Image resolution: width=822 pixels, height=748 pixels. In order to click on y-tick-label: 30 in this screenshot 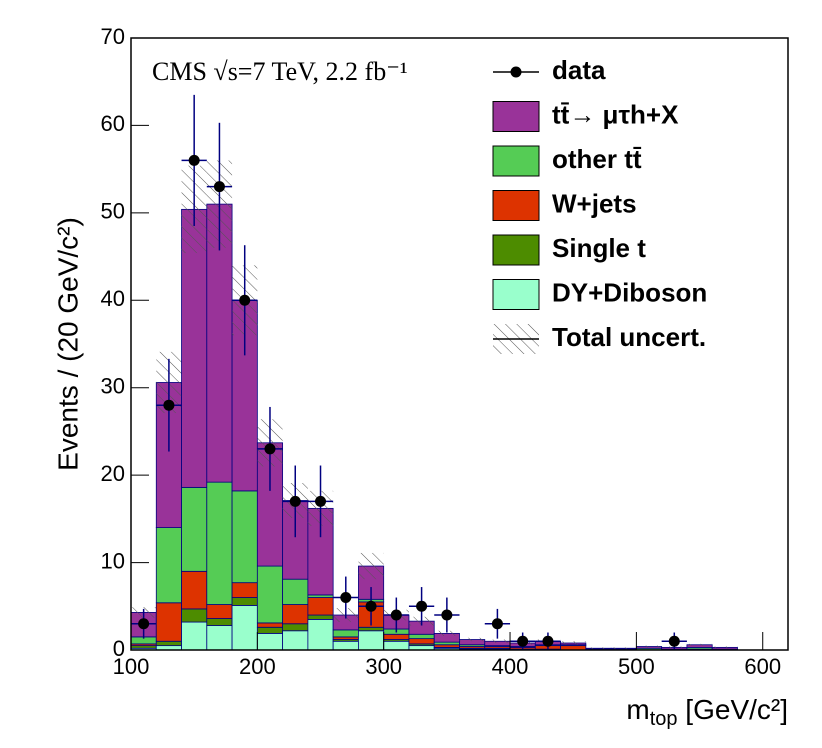, I will do `click(113, 386)`.